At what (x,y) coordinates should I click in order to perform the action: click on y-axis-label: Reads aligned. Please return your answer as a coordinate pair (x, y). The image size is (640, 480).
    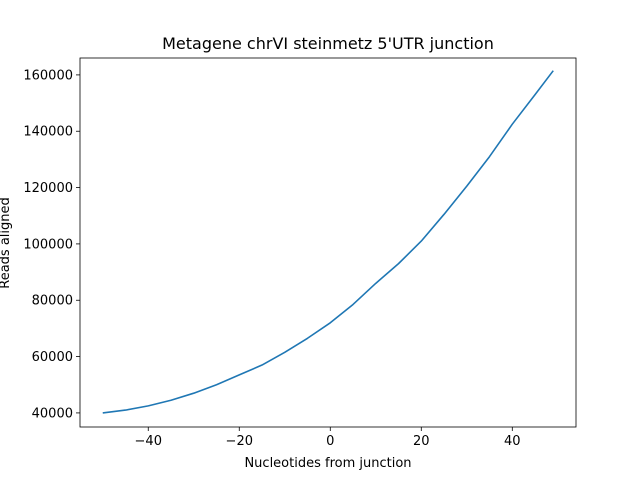
    Looking at the image, I should click on (6, 243).